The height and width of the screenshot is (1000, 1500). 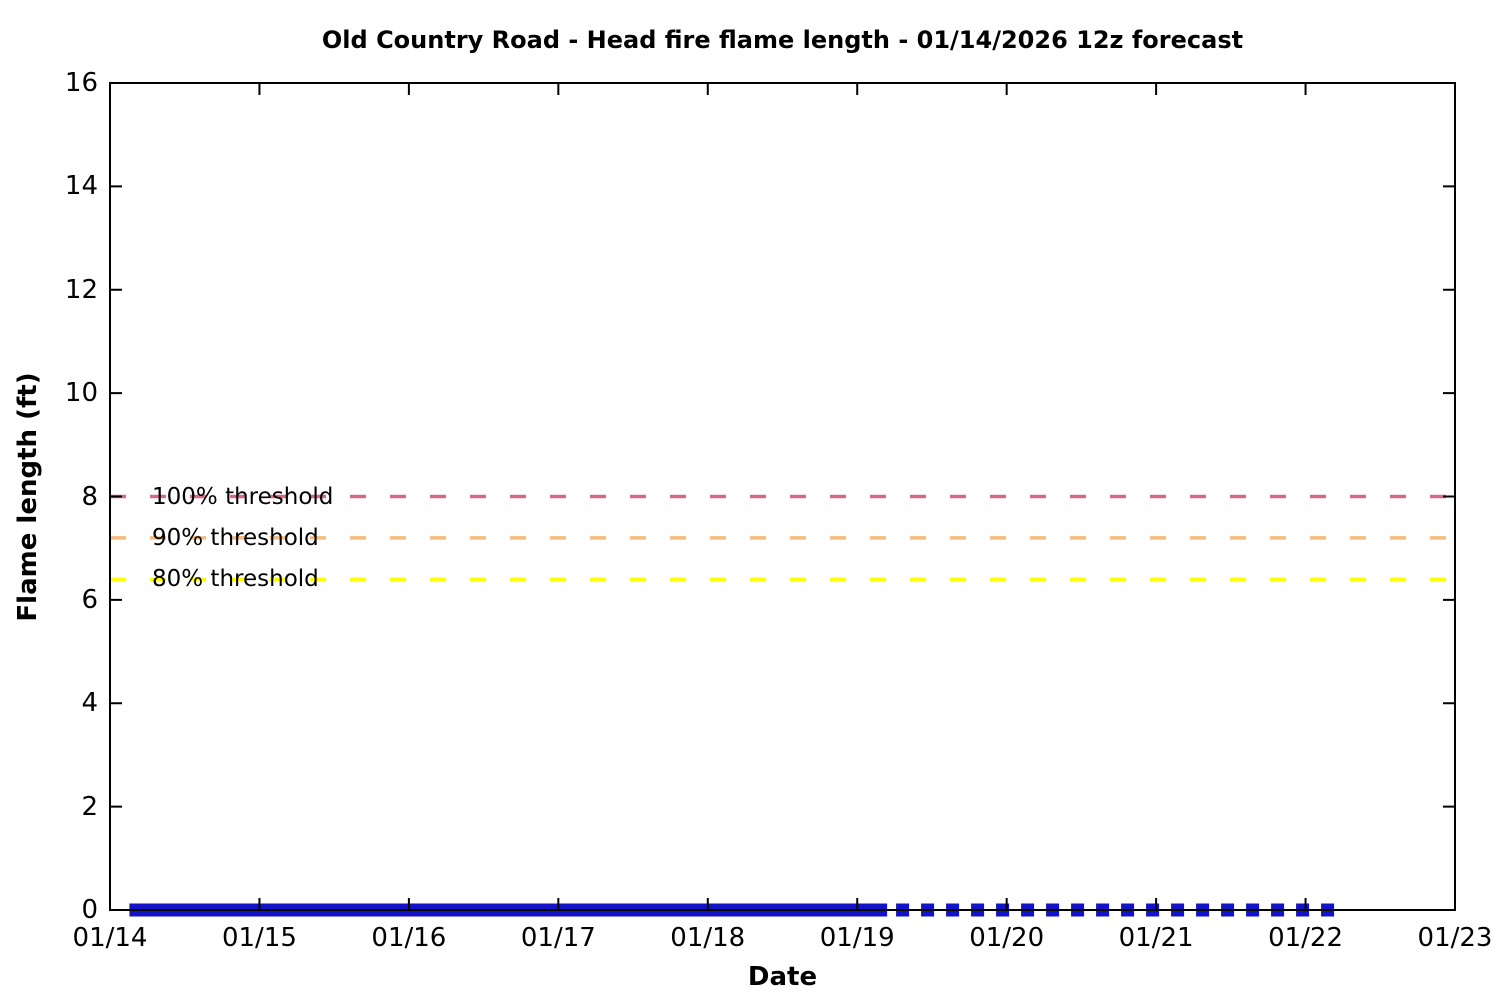 I want to click on y-tick-label: 2, so click(x=89, y=806).